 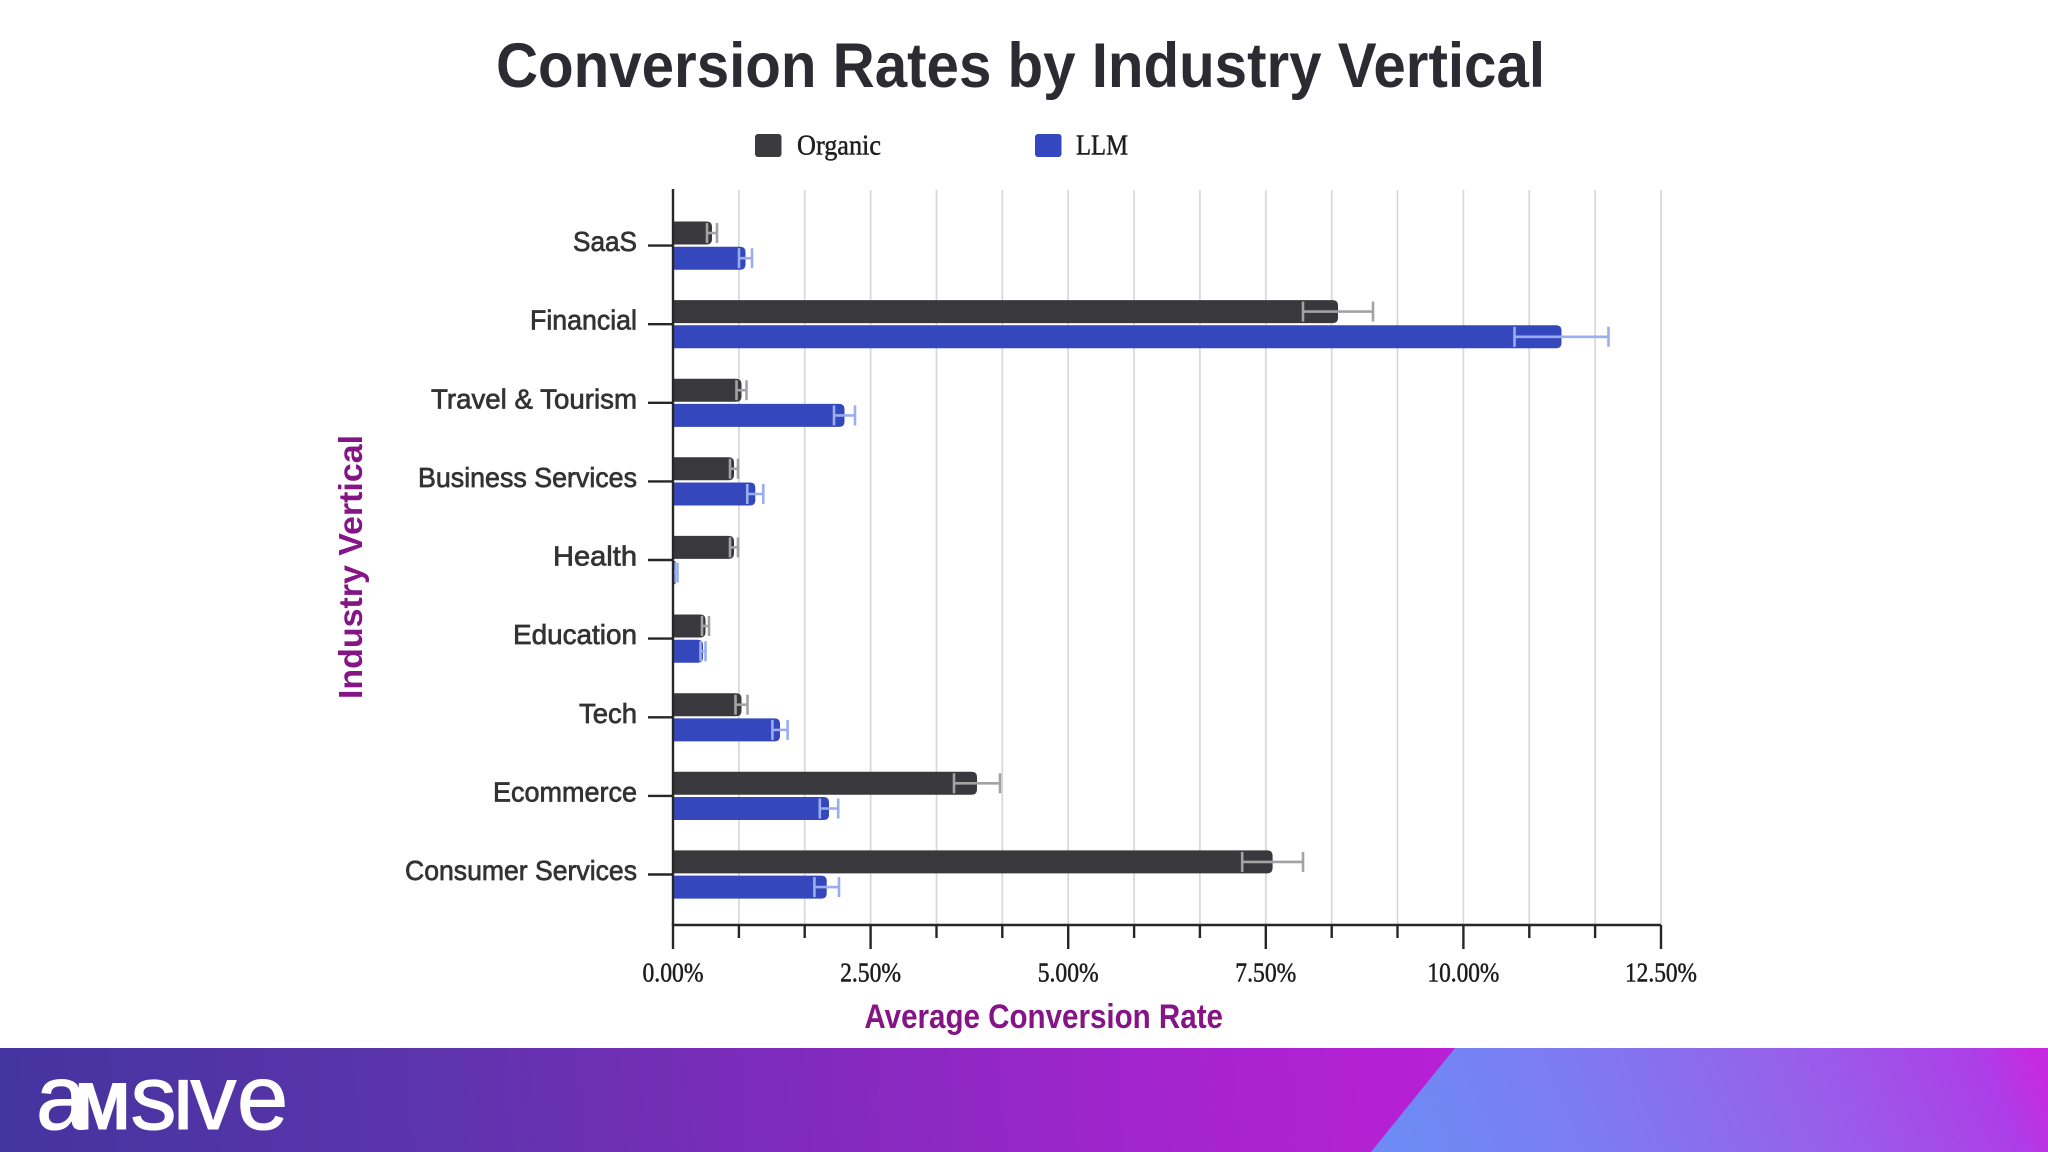 What do you see at coordinates (1463, 973) in the screenshot?
I see `svg-text: 10.00%` at bounding box center [1463, 973].